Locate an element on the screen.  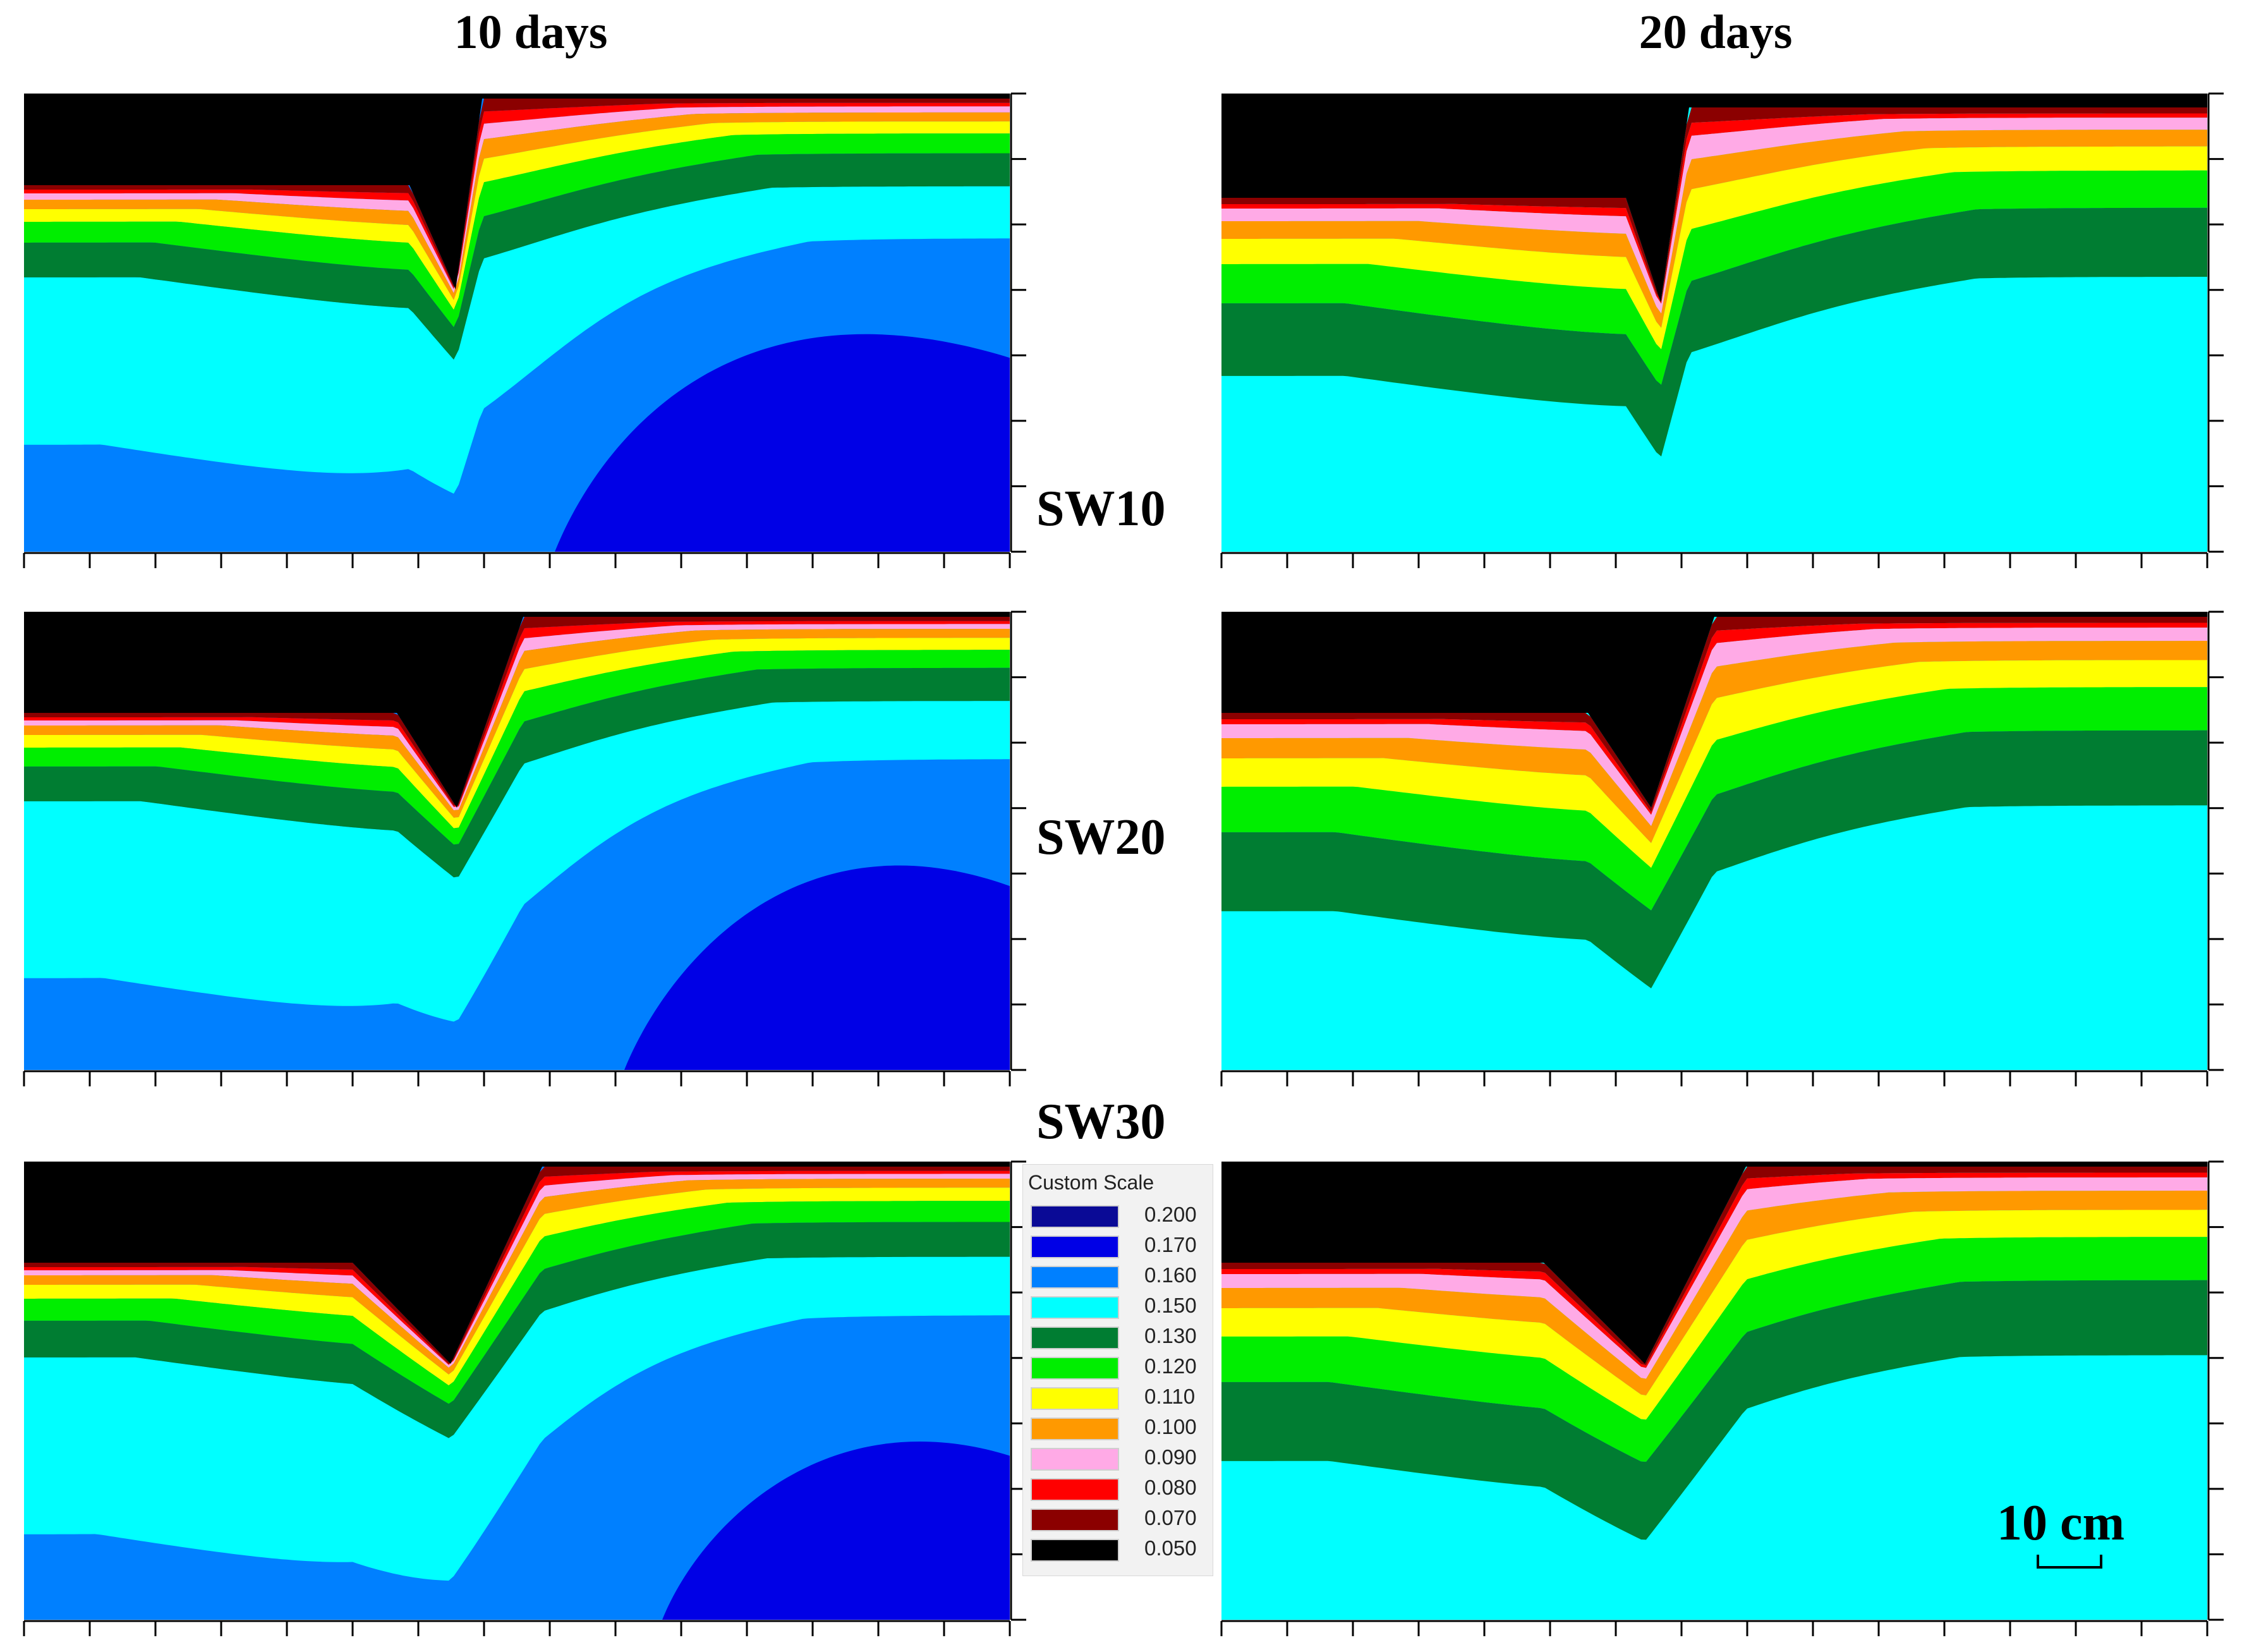
legend-item: 0.160 is located at coordinates (1119, 1276).